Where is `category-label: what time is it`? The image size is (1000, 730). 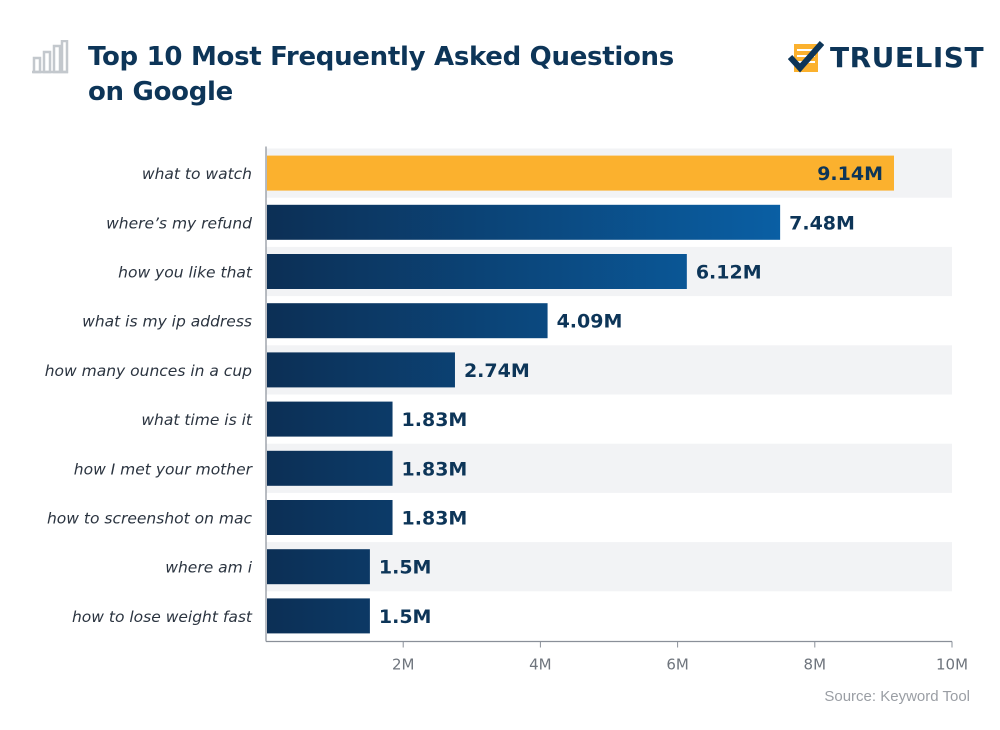 category-label: what time is it is located at coordinates (197, 420).